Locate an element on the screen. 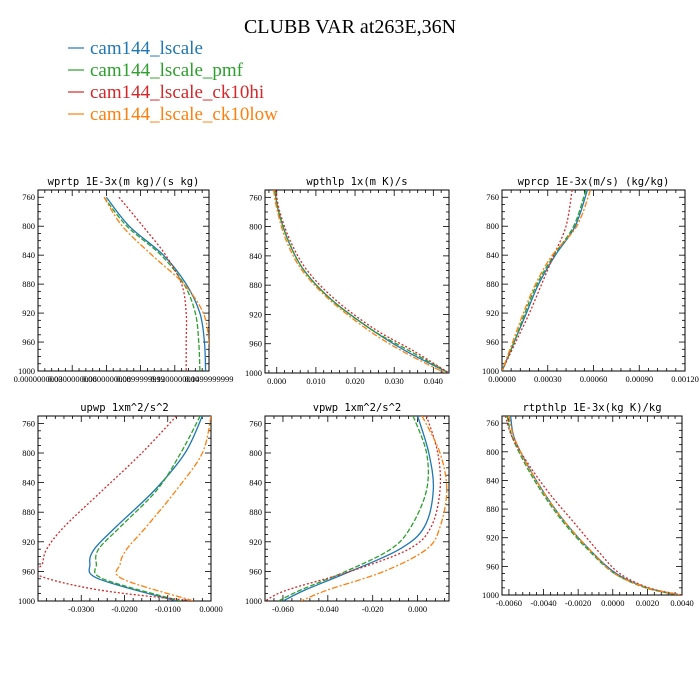  x-tick-label: 0.040 is located at coordinates (433, 381).